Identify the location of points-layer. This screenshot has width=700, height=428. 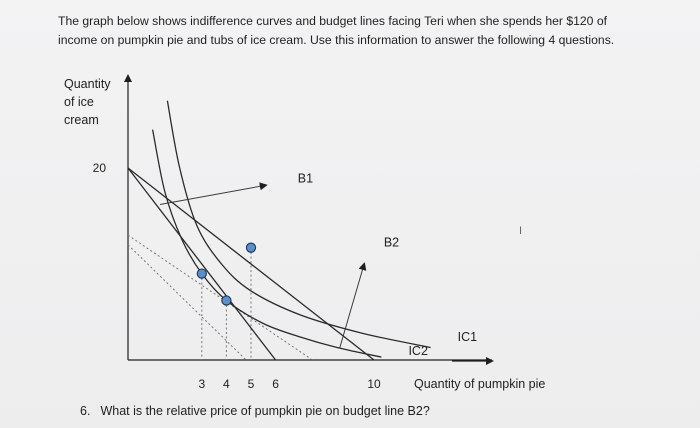
(226, 274).